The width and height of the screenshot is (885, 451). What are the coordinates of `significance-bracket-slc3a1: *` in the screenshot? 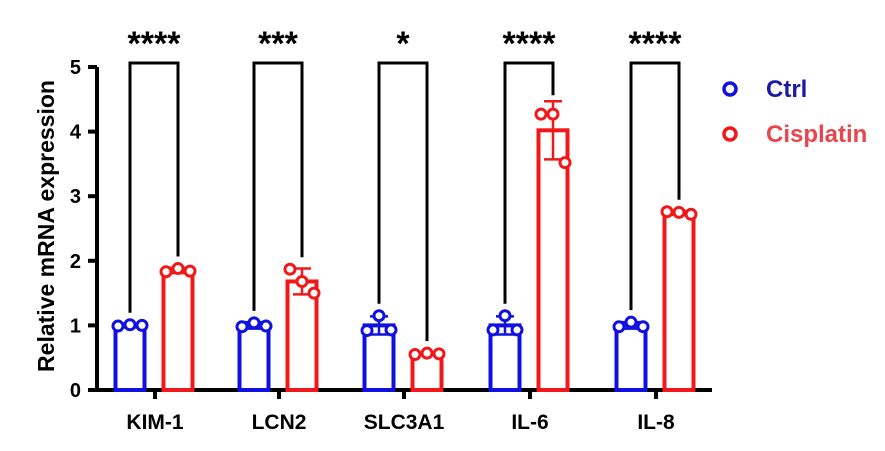 It's located at (403, 183).